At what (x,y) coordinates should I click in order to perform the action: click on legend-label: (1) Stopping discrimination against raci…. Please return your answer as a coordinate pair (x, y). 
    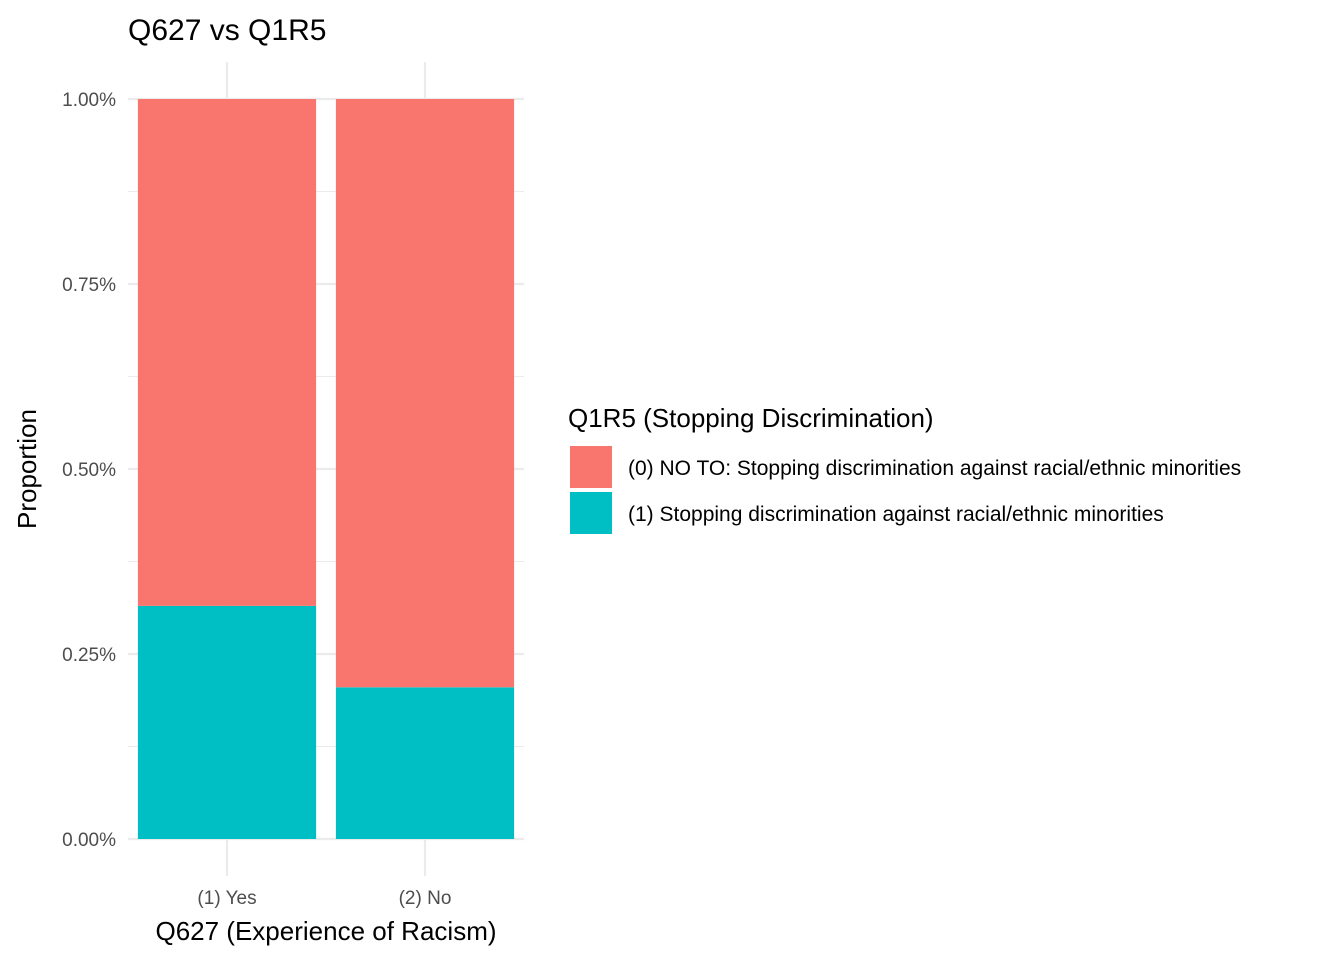
    Looking at the image, I should click on (896, 514).